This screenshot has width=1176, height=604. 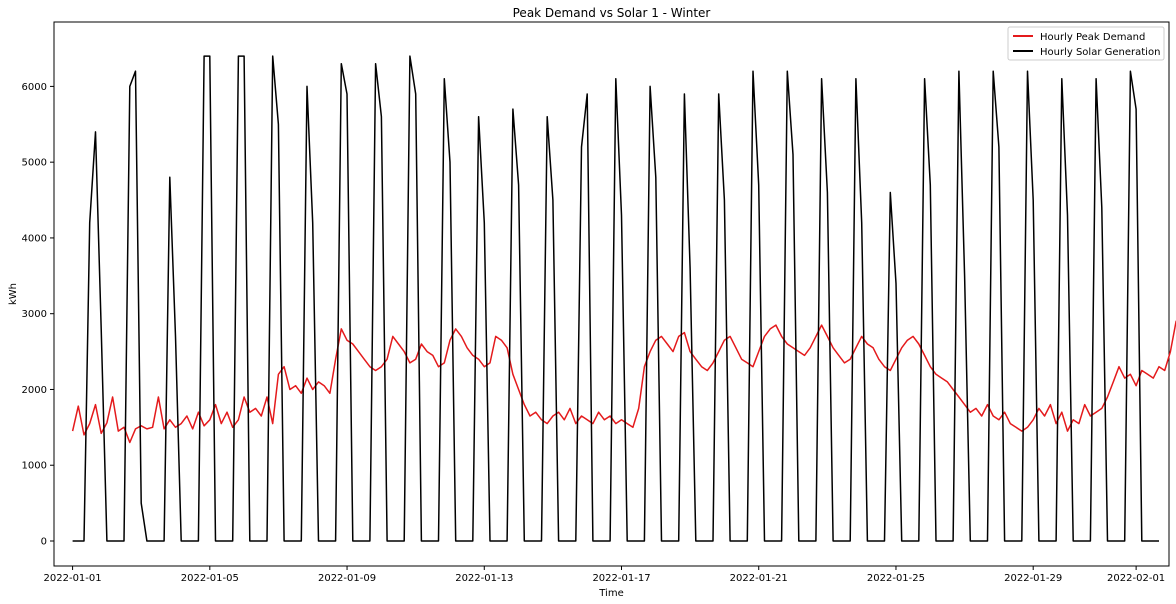 What do you see at coordinates (34, 163) in the screenshot?
I see `y-tick-label: 5000` at bounding box center [34, 163].